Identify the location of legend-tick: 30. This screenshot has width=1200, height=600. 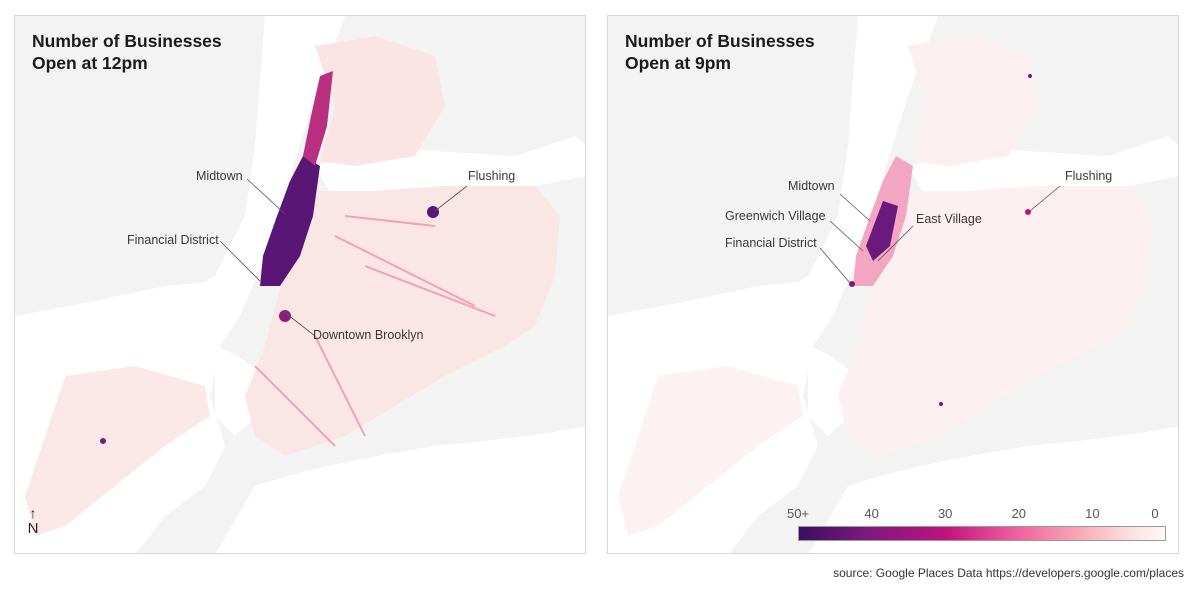
(945, 513).